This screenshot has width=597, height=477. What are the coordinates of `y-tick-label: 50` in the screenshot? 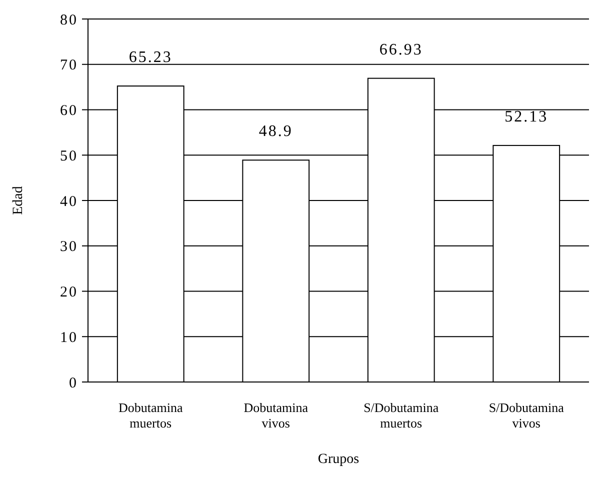 It's located at (69, 156).